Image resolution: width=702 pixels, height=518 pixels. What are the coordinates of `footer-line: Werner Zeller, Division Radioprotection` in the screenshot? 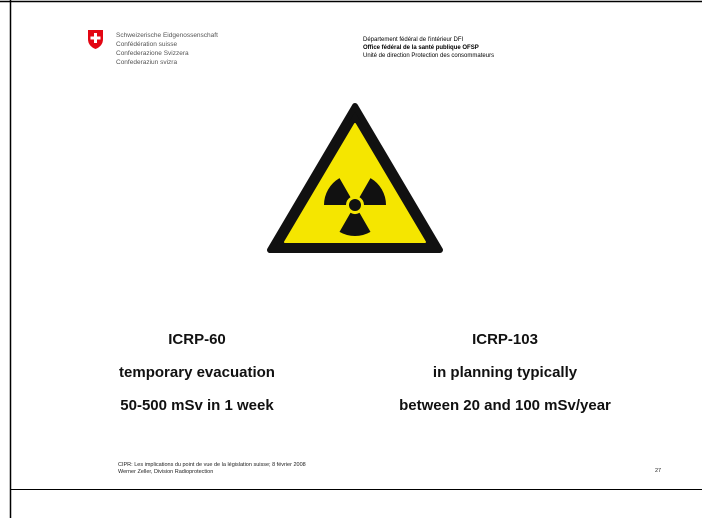 It's located at (165, 472).